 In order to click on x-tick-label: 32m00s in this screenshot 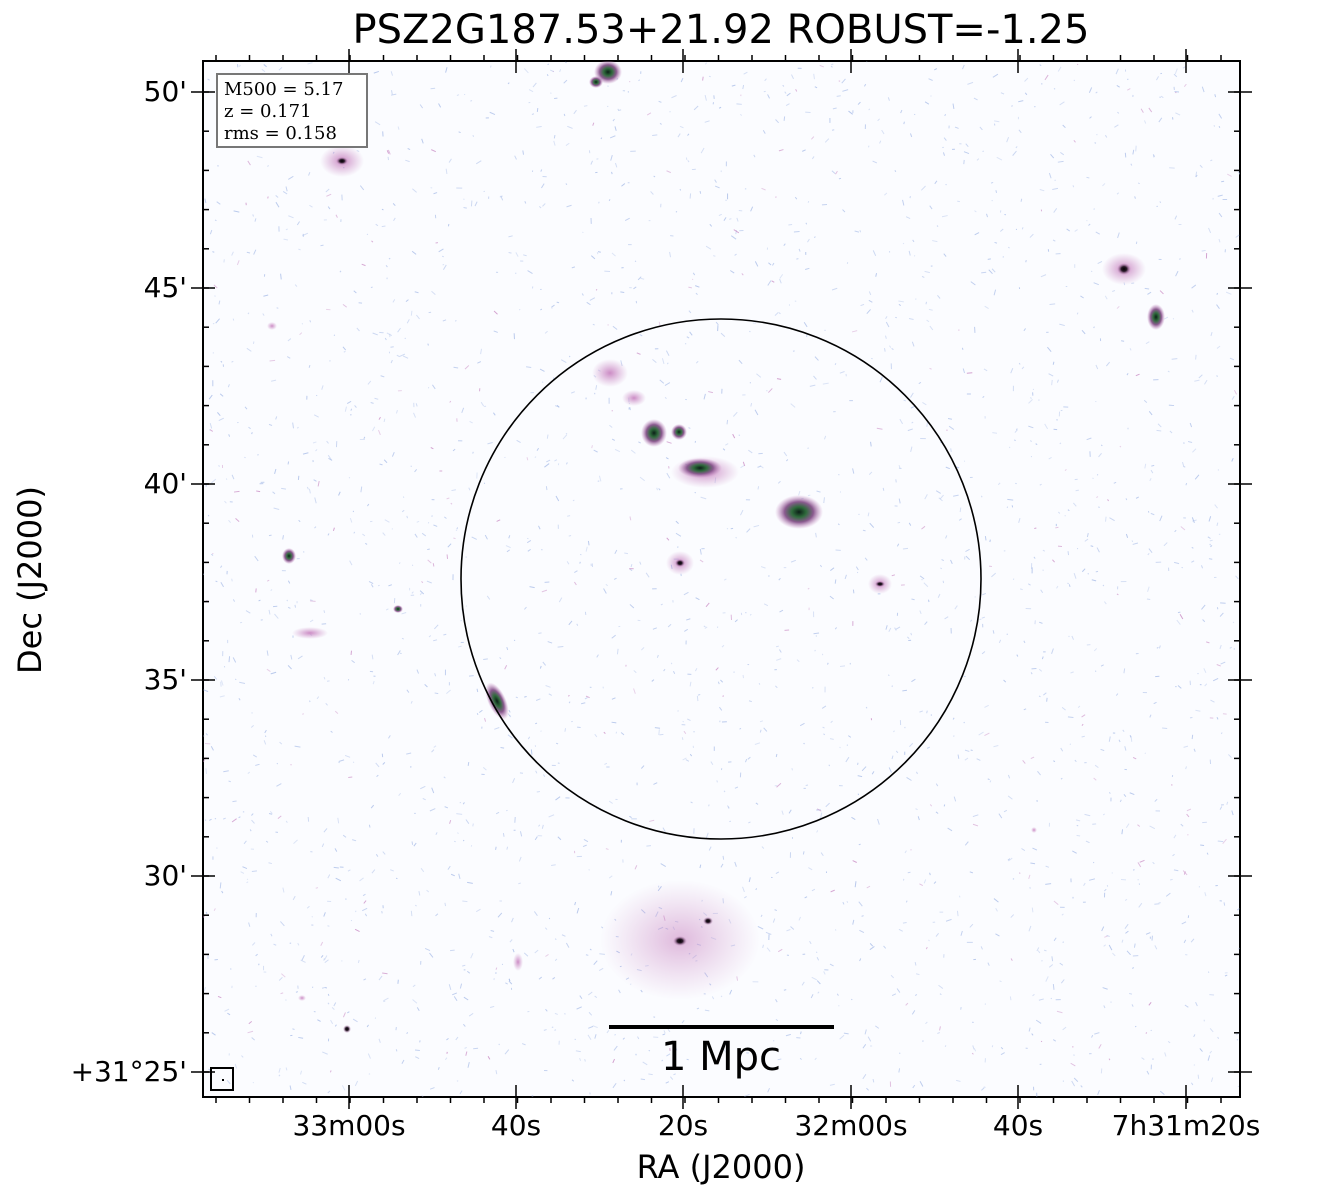, I will do `click(851, 1125)`.